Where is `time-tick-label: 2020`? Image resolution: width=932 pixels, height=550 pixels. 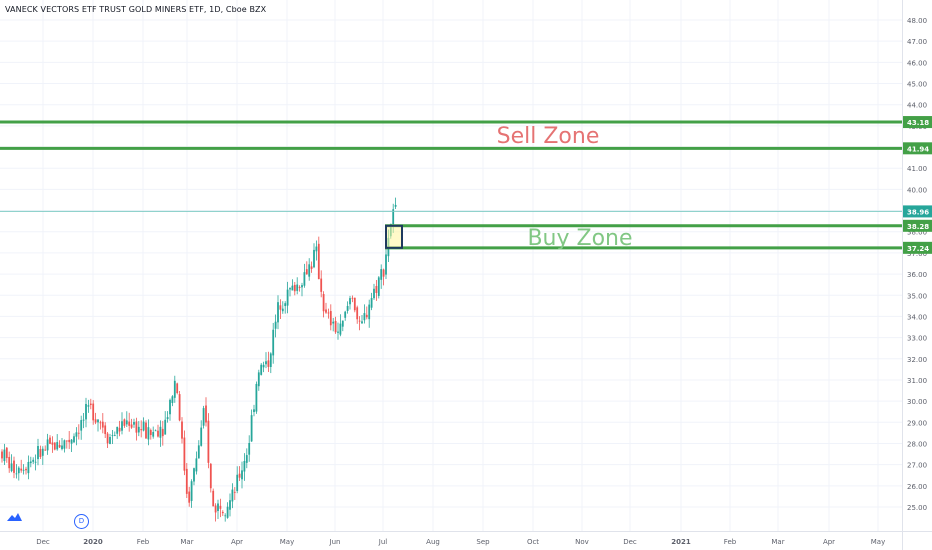
time-tick-label: 2020 is located at coordinates (93, 542).